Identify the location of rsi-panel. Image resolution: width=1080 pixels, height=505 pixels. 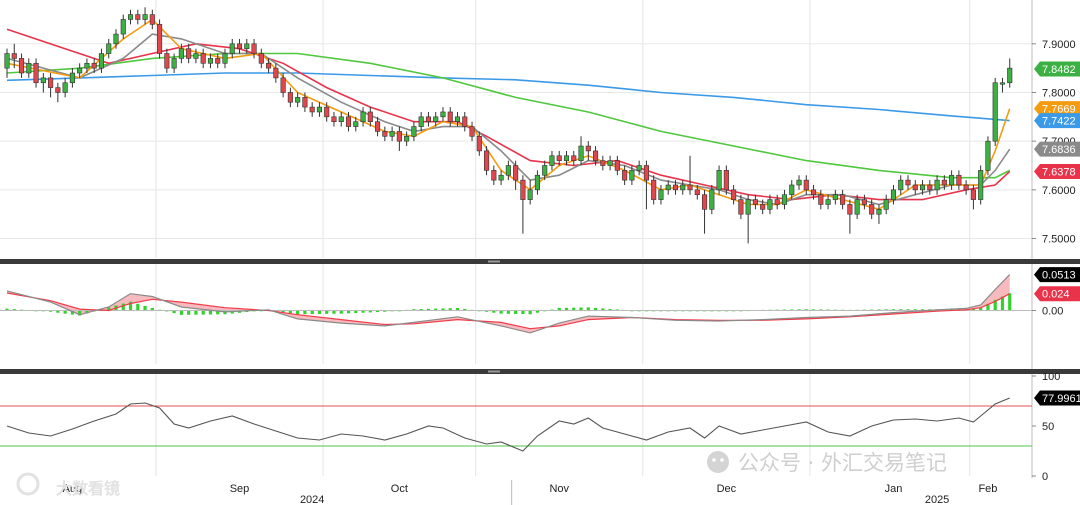
(516, 424).